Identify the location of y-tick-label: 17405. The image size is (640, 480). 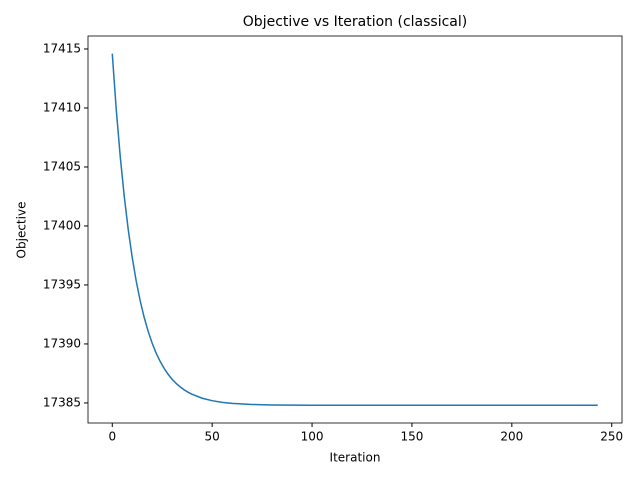
(62, 166).